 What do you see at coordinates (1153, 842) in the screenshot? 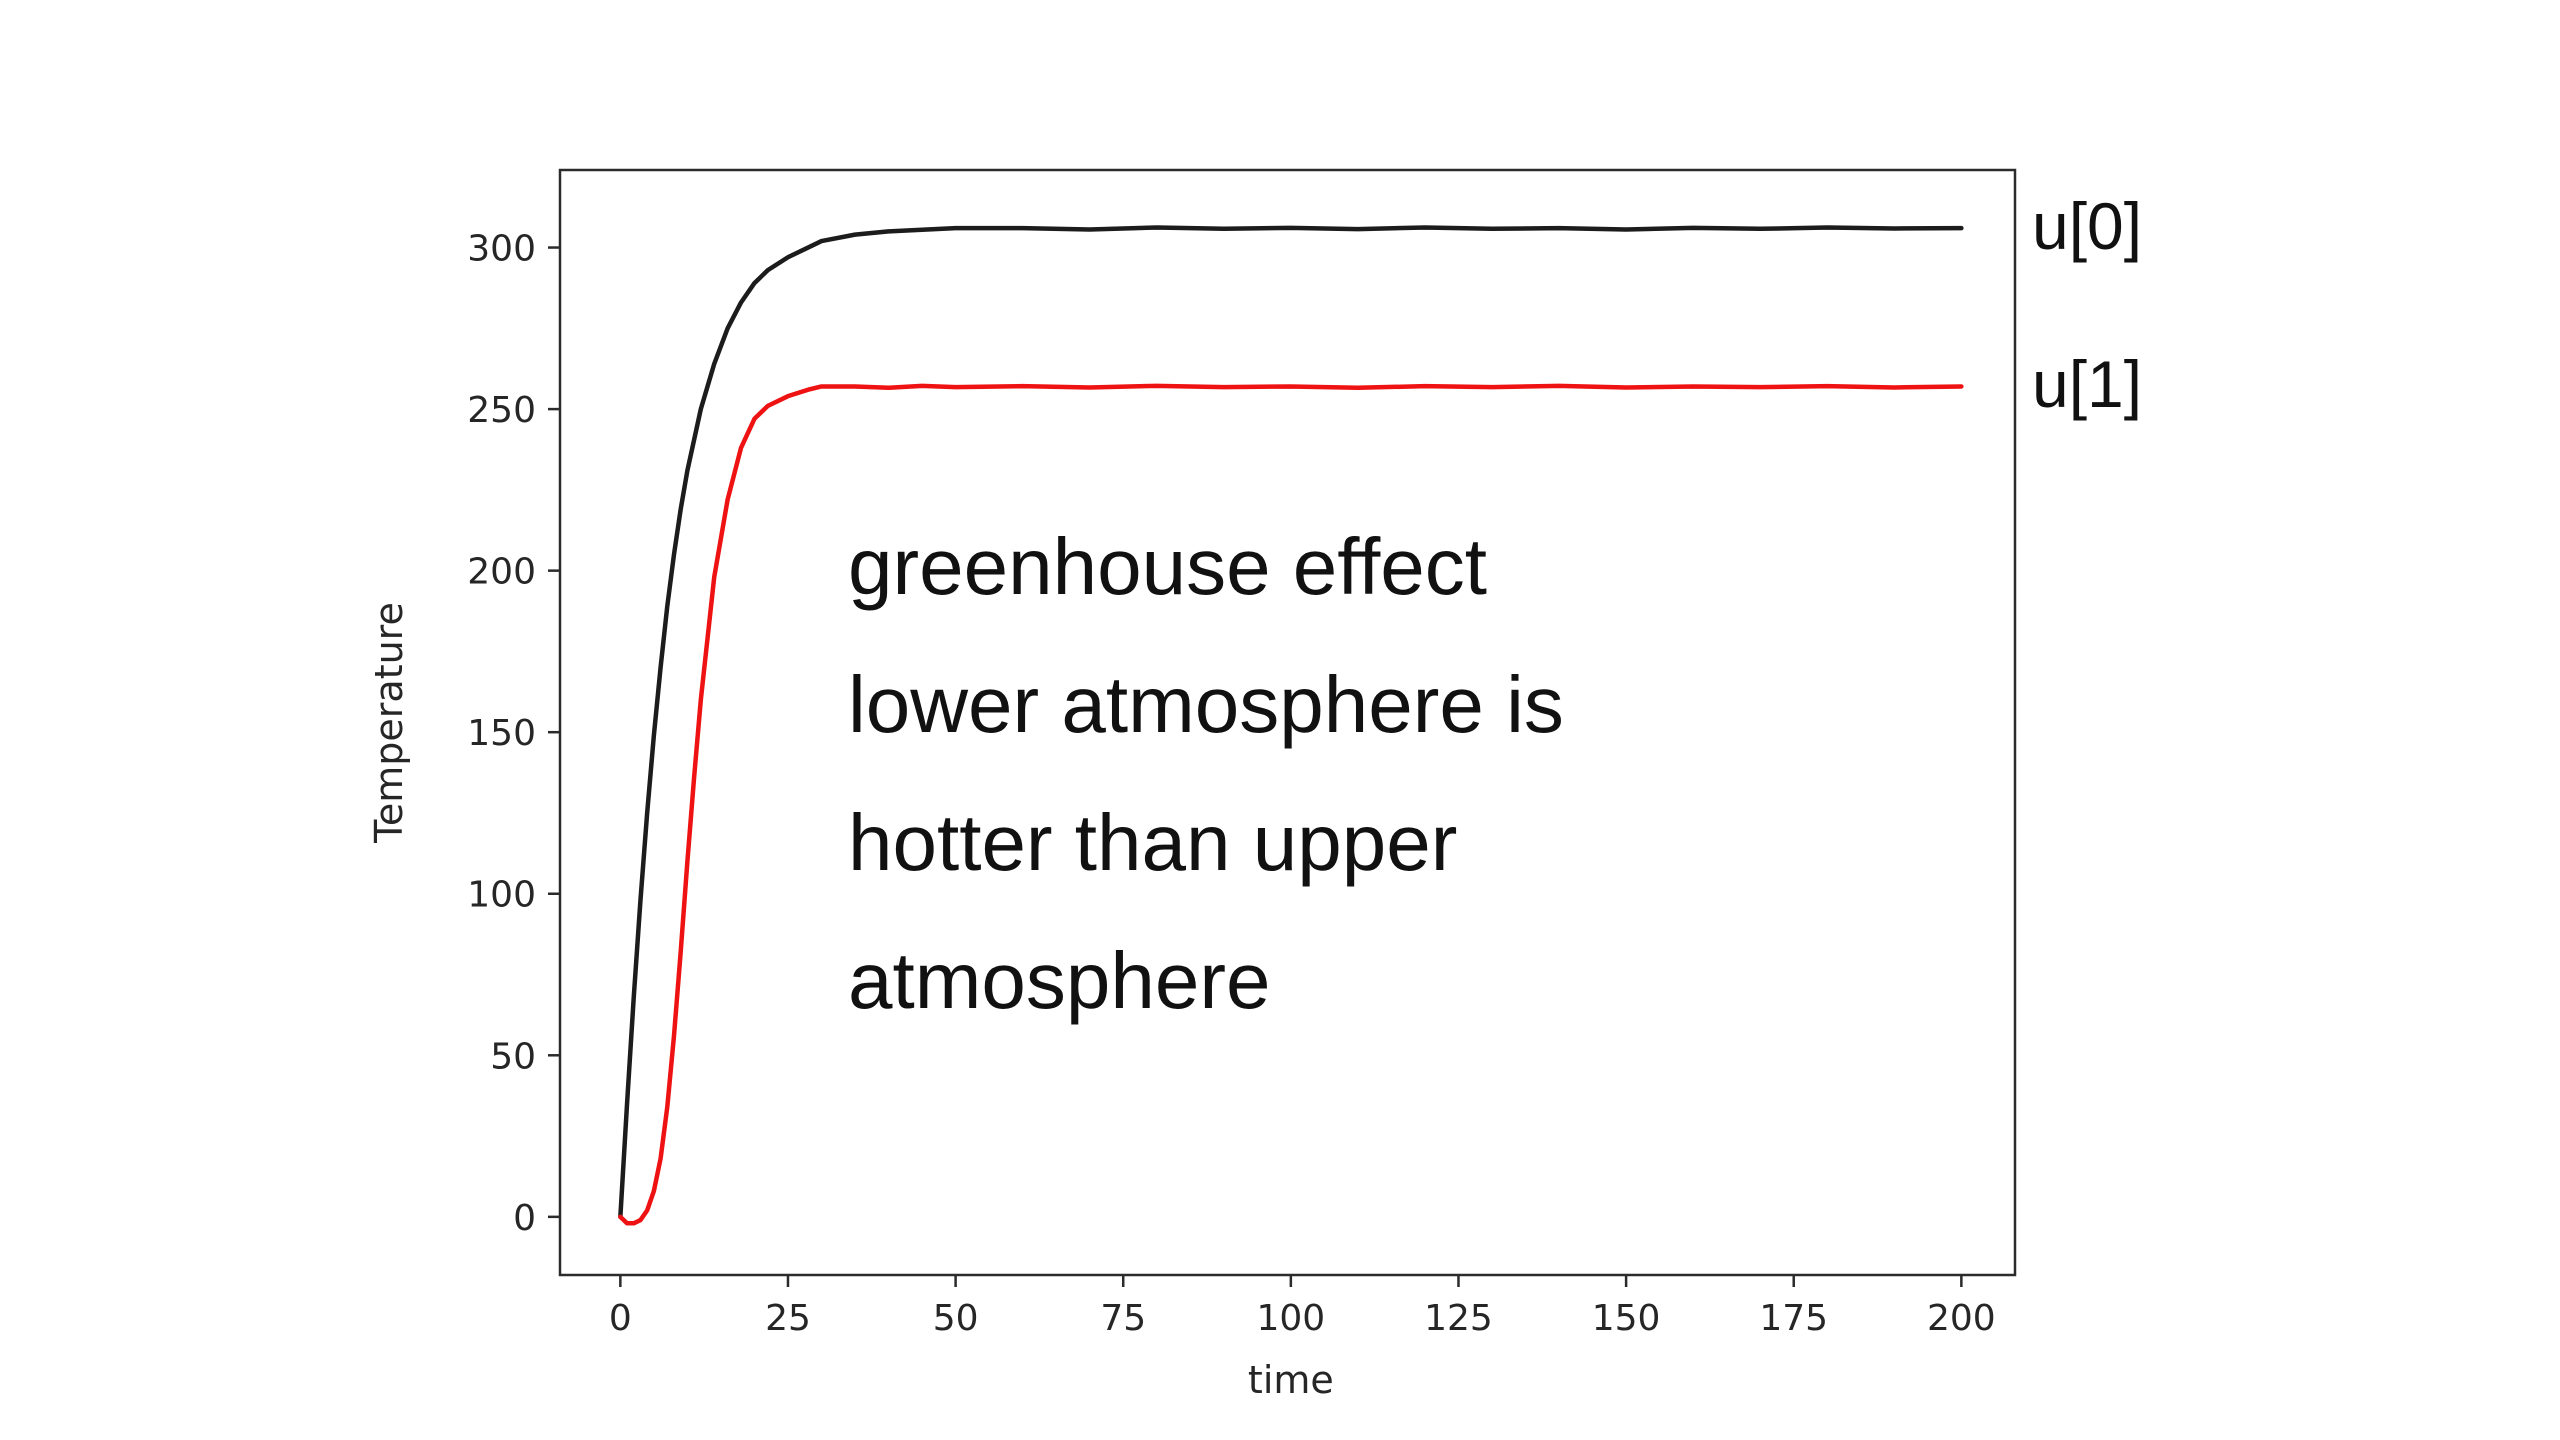
I see `annotation-line: hotter than upper` at bounding box center [1153, 842].